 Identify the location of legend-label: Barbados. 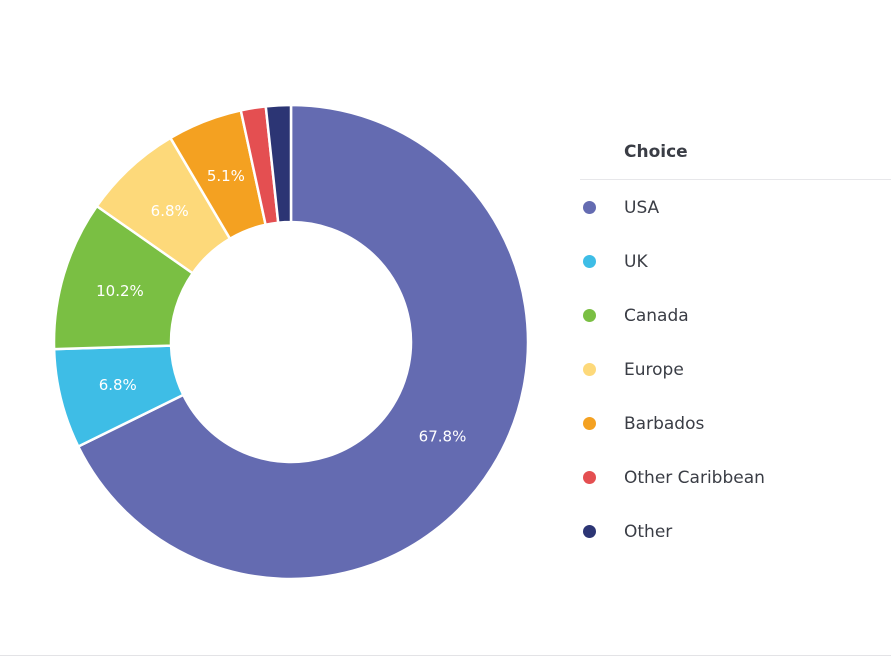
(664, 424).